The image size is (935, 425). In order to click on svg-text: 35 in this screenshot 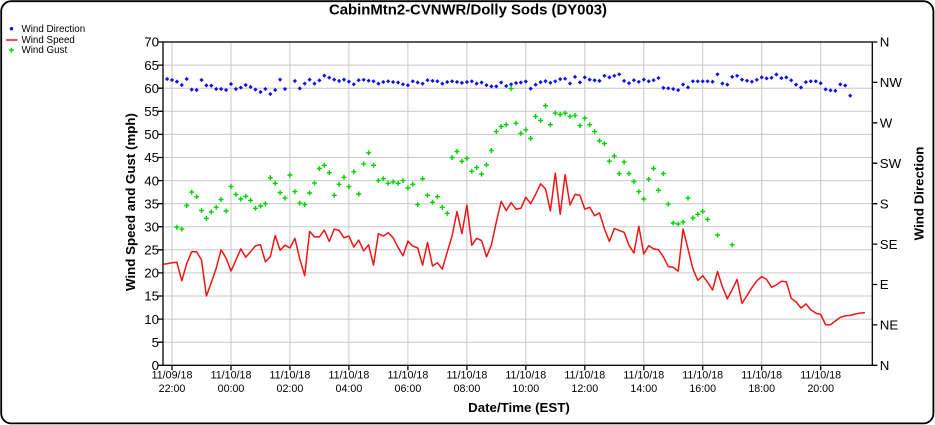, I will do `click(151, 203)`.